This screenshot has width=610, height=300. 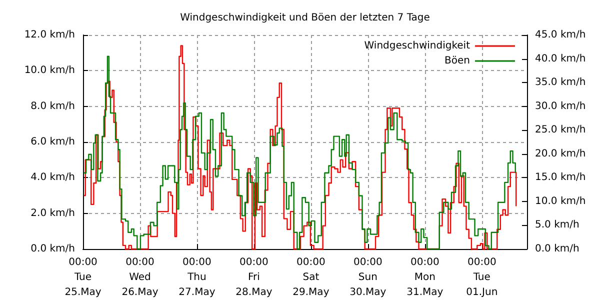 What do you see at coordinates (49, 35) in the screenshot?
I see `y-tick-label: 12.0 km/h` at bounding box center [49, 35].